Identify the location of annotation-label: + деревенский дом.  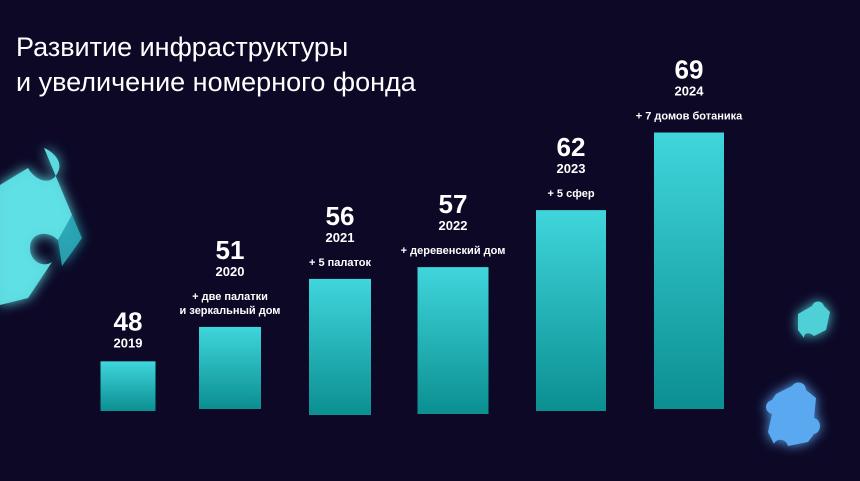
(453, 251).